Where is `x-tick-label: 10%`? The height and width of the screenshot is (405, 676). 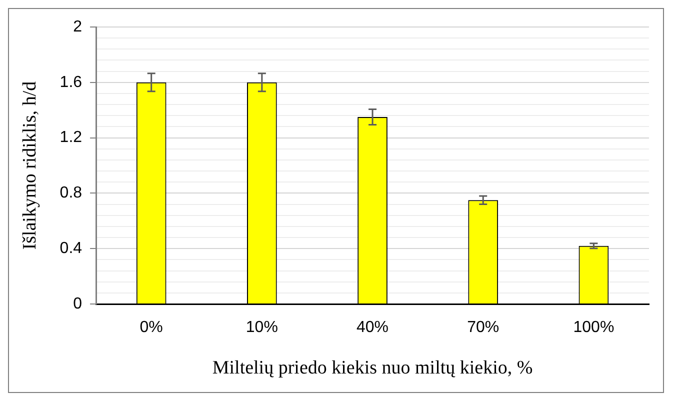
x-tick-label: 10% is located at coordinates (262, 327).